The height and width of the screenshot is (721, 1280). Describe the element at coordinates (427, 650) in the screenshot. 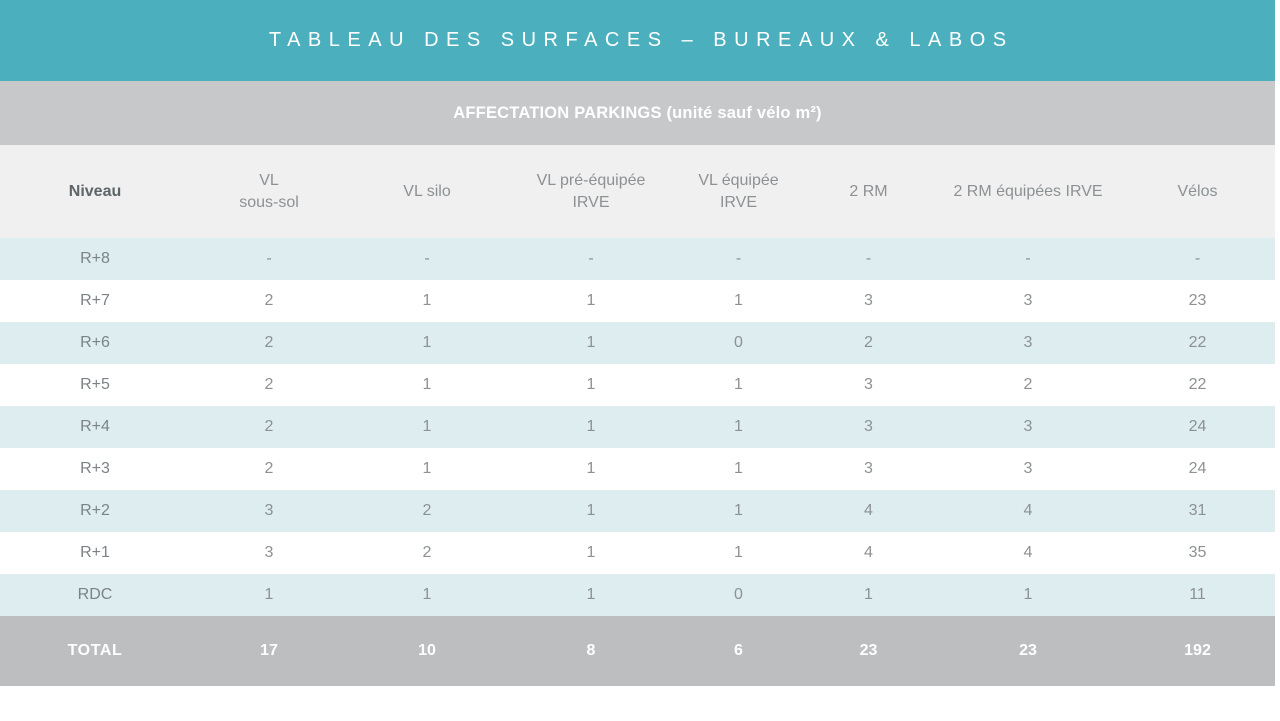

I see `total-vl-silo: 10` at that location.